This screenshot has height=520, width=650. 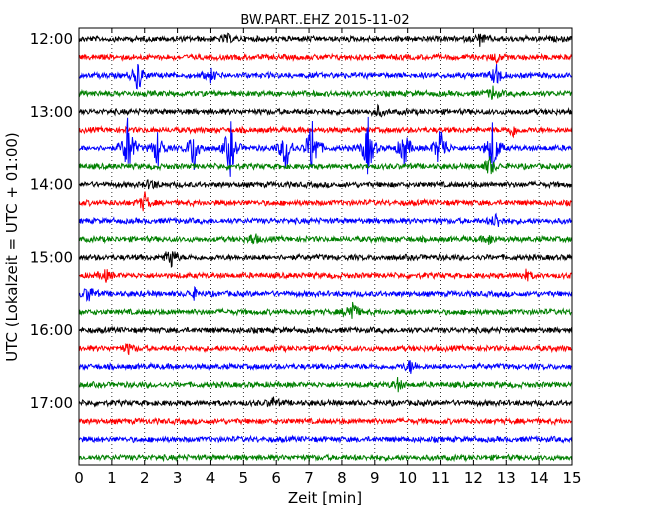 What do you see at coordinates (276, 478) in the screenshot?
I see `x-tick-label: 6` at bounding box center [276, 478].